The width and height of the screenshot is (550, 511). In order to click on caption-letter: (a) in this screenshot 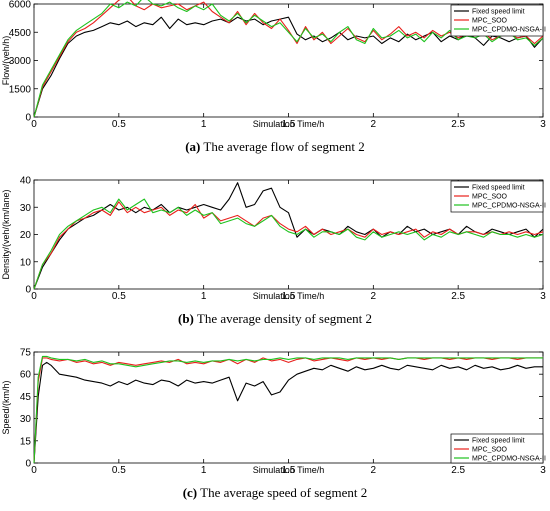, I will do `click(192, 146)`.